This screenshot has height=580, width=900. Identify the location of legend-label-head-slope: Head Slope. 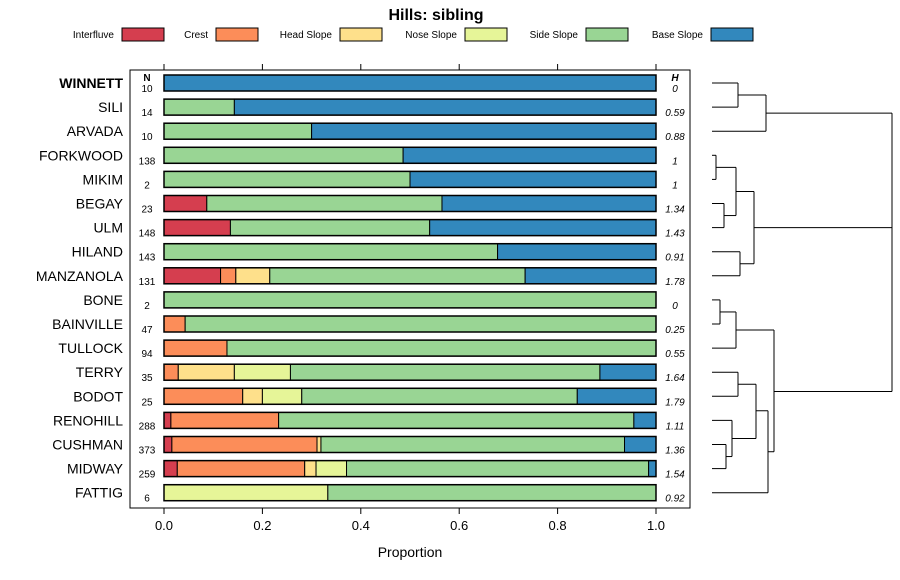
(306, 35).